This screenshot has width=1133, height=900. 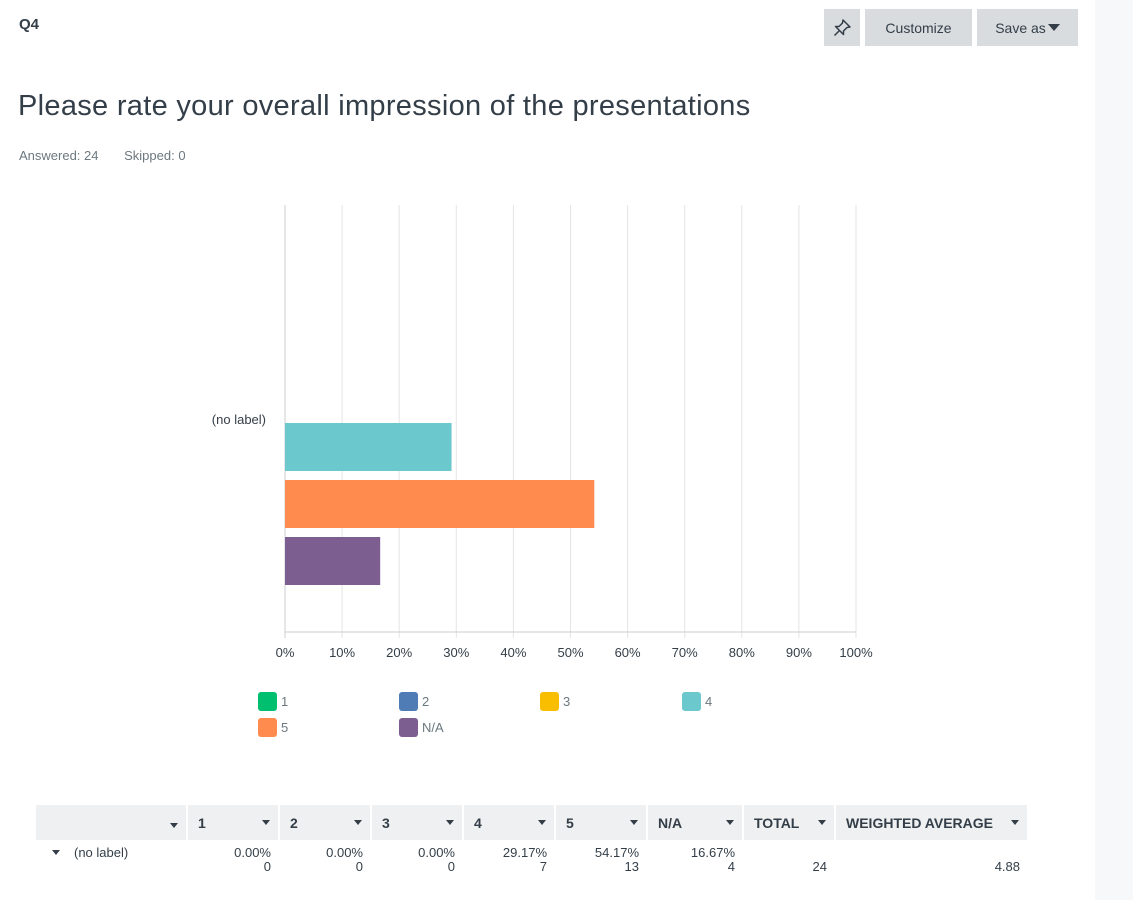 I want to click on cell-total: 24, so click(x=819, y=866).